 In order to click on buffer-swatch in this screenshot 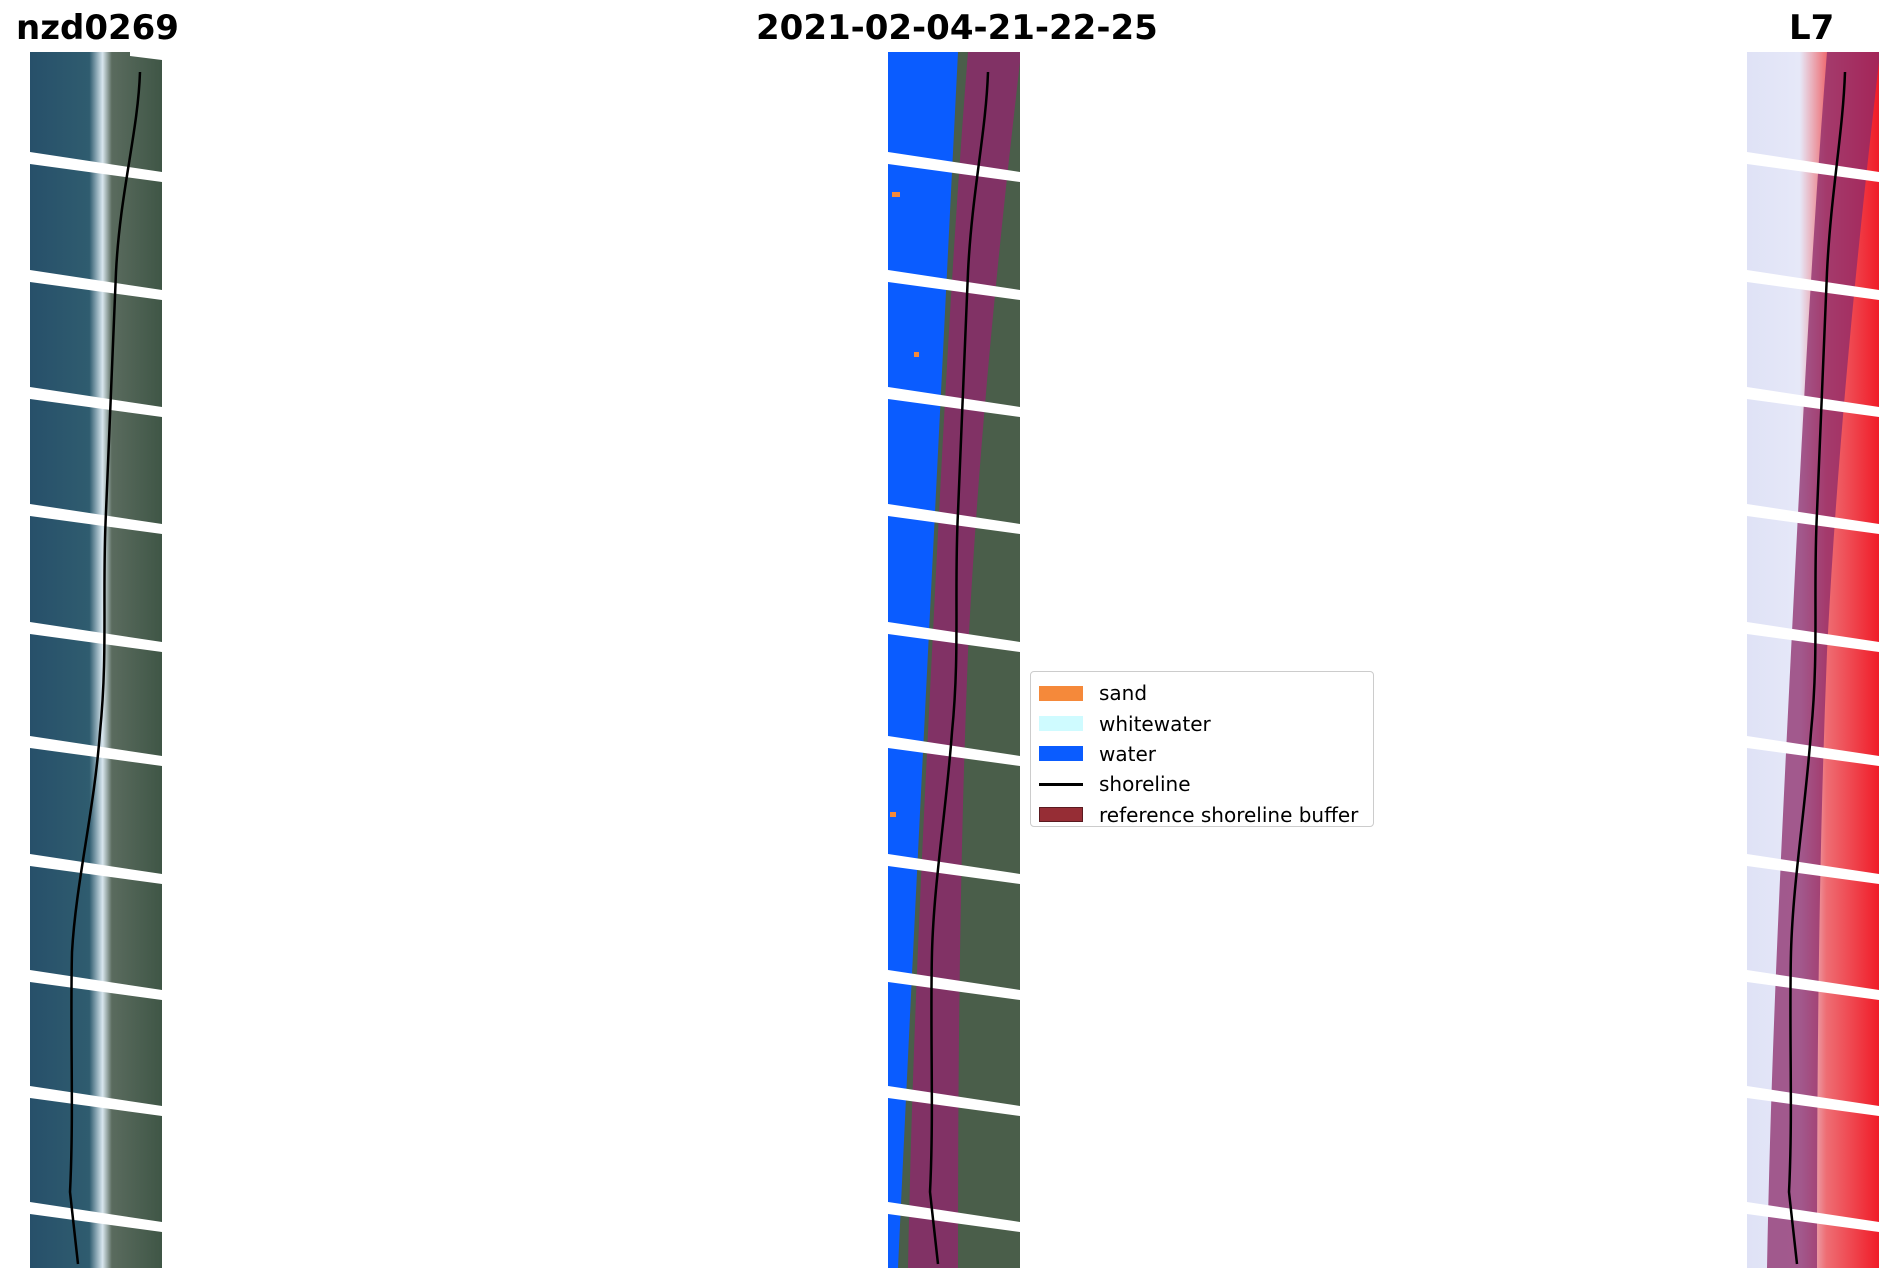, I will do `click(1061, 815)`.